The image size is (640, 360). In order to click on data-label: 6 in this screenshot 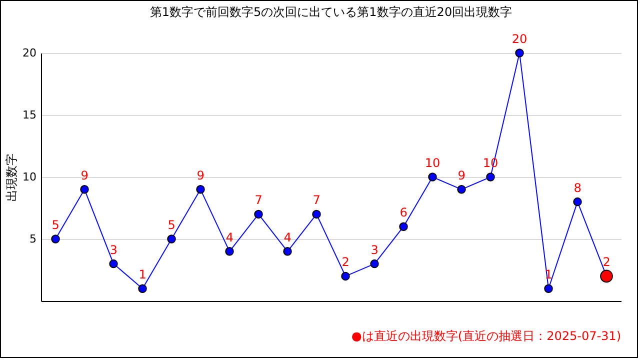, I will do `click(404, 213)`.